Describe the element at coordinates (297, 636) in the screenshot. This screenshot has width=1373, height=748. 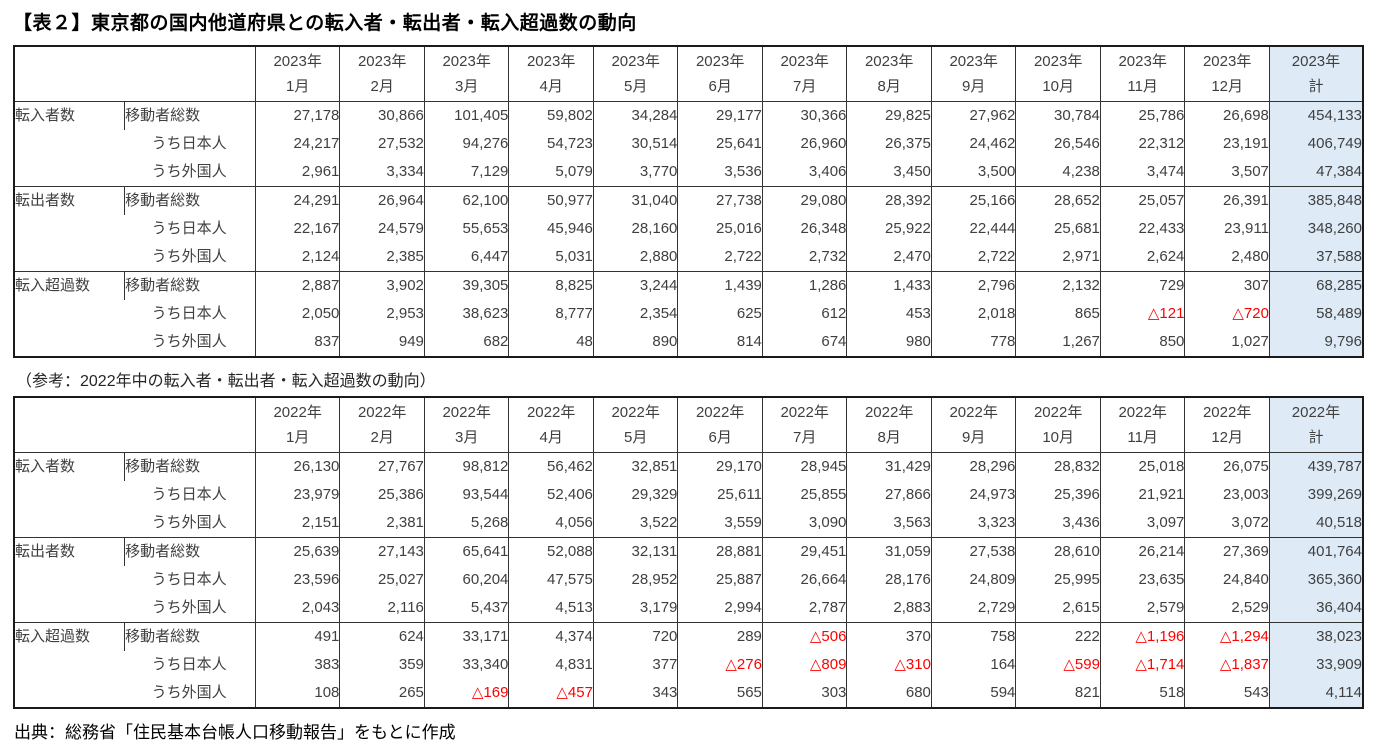
I see `value-cell-month-1: 491` at that location.